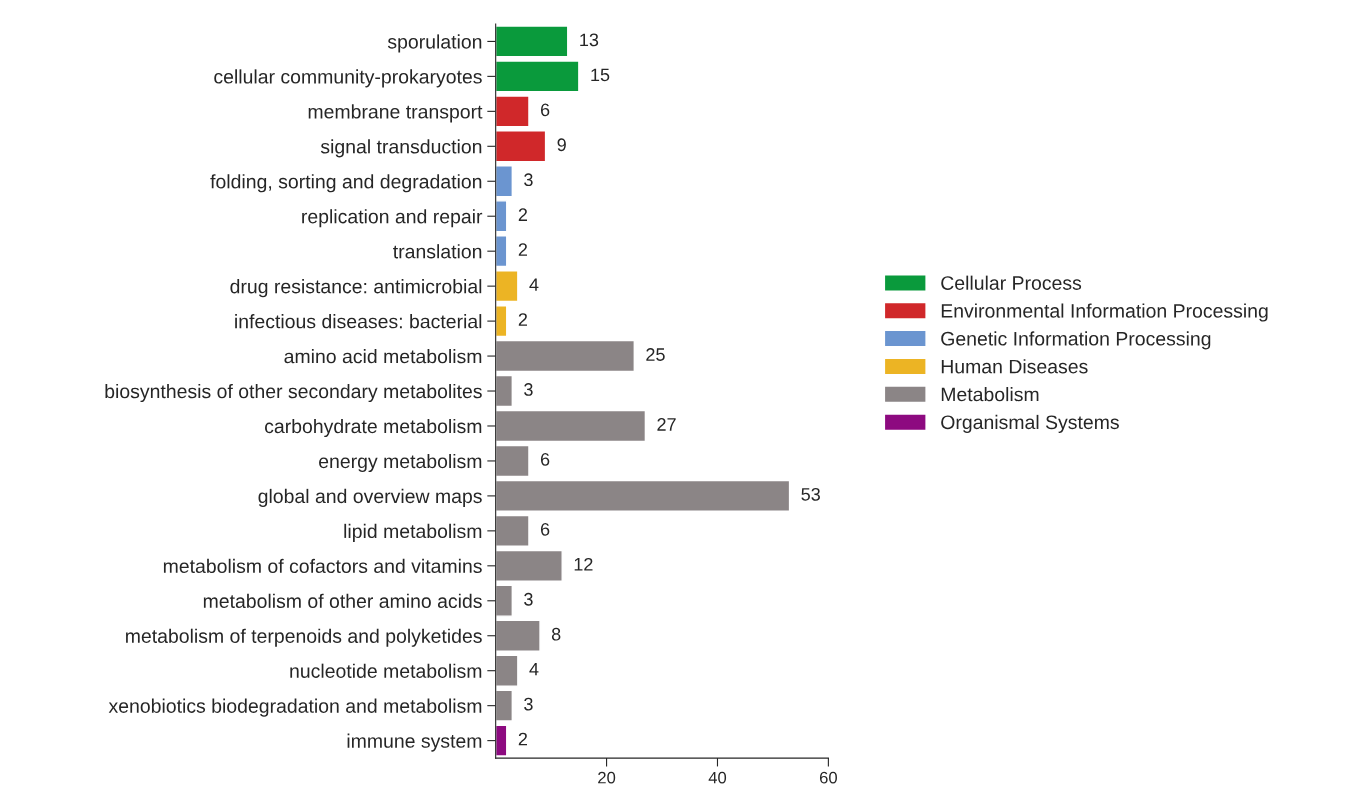 The width and height of the screenshot is (1358, 798). What do you see at coordinates (386, 670) in the screenshot?
I see `y-tick-label: nucleotide metabolism` at bounding box center [386, 670].